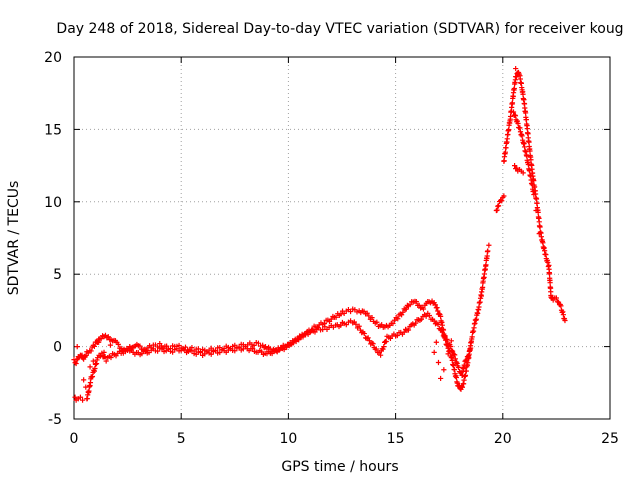  Describe the element at coordinates (339, 467) in the screenshot. I see `x-axis-label: GPS time / hours` at that location.